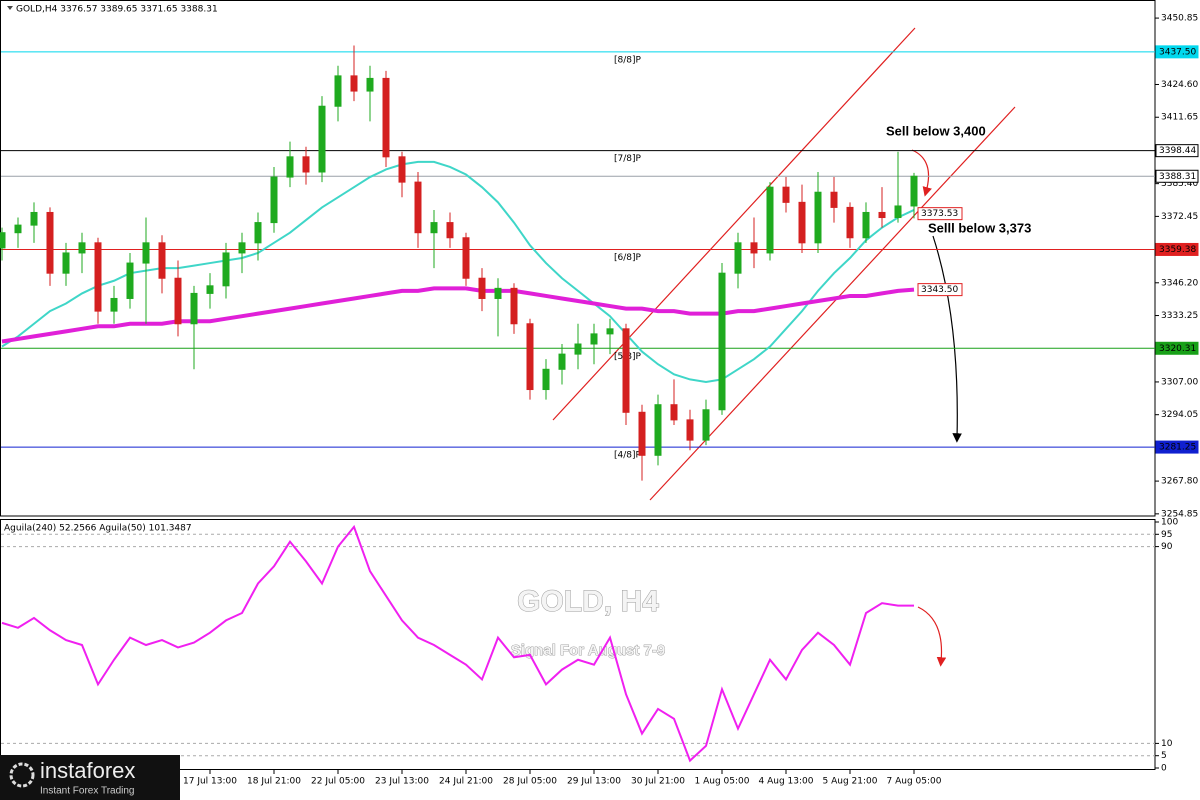  I want to click on x-tick-label: 29 Jul 13:00, so click(594, 782).